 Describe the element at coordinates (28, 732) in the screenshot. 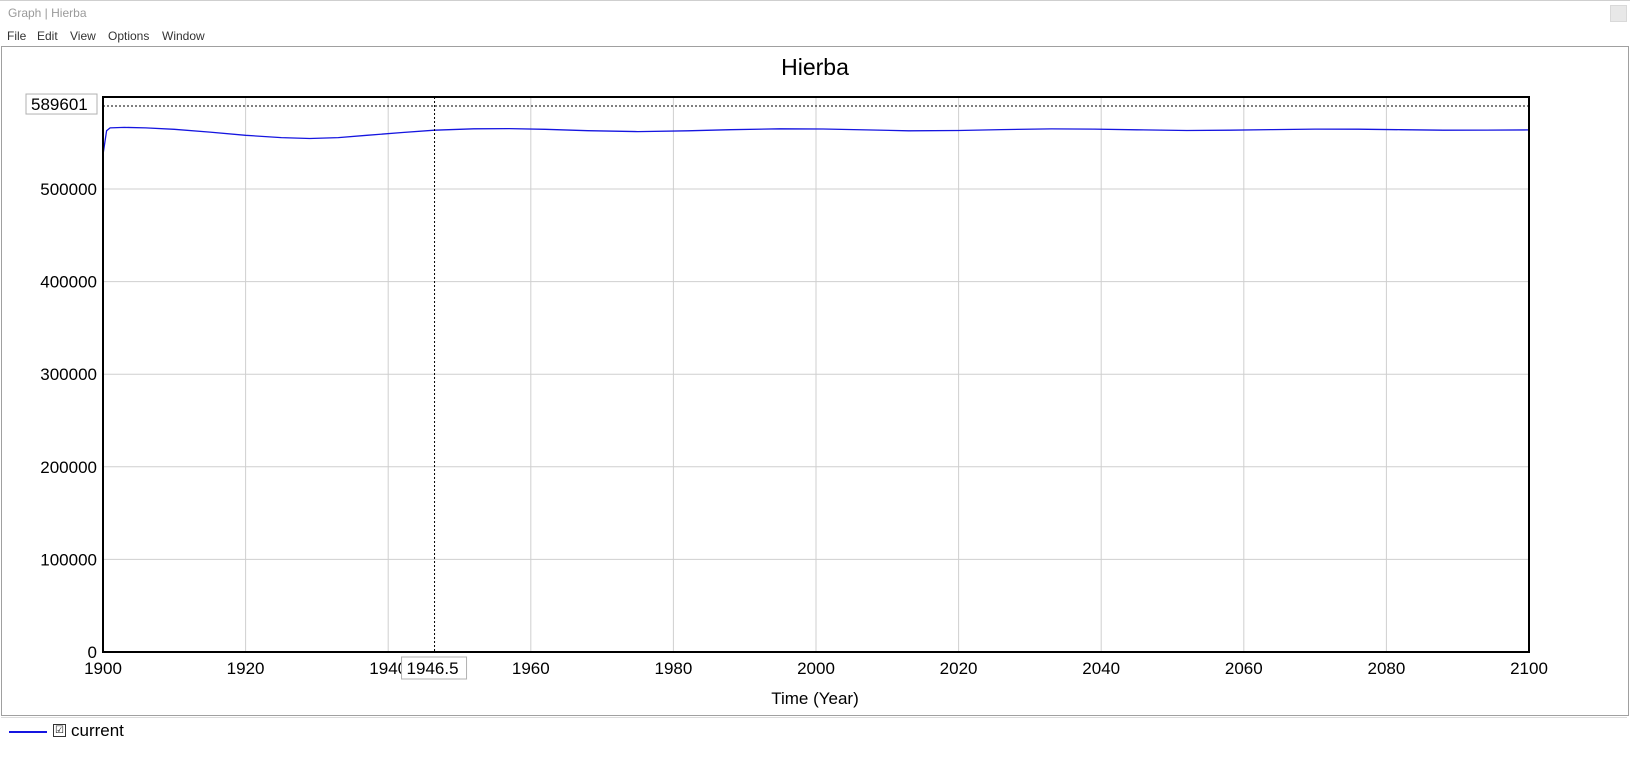

I see `legend-line-swatch` at that location.